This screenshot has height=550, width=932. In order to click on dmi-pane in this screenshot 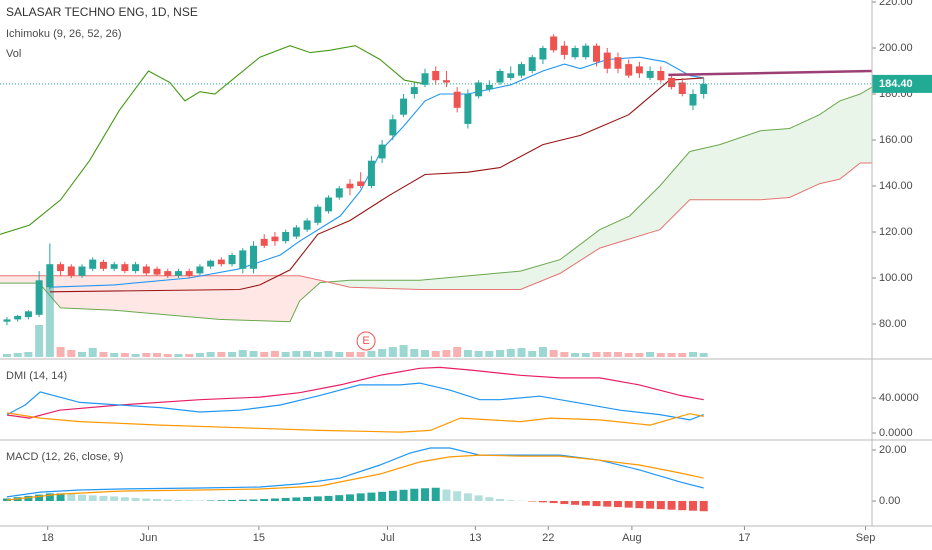, I will do `click(355, 399)`.